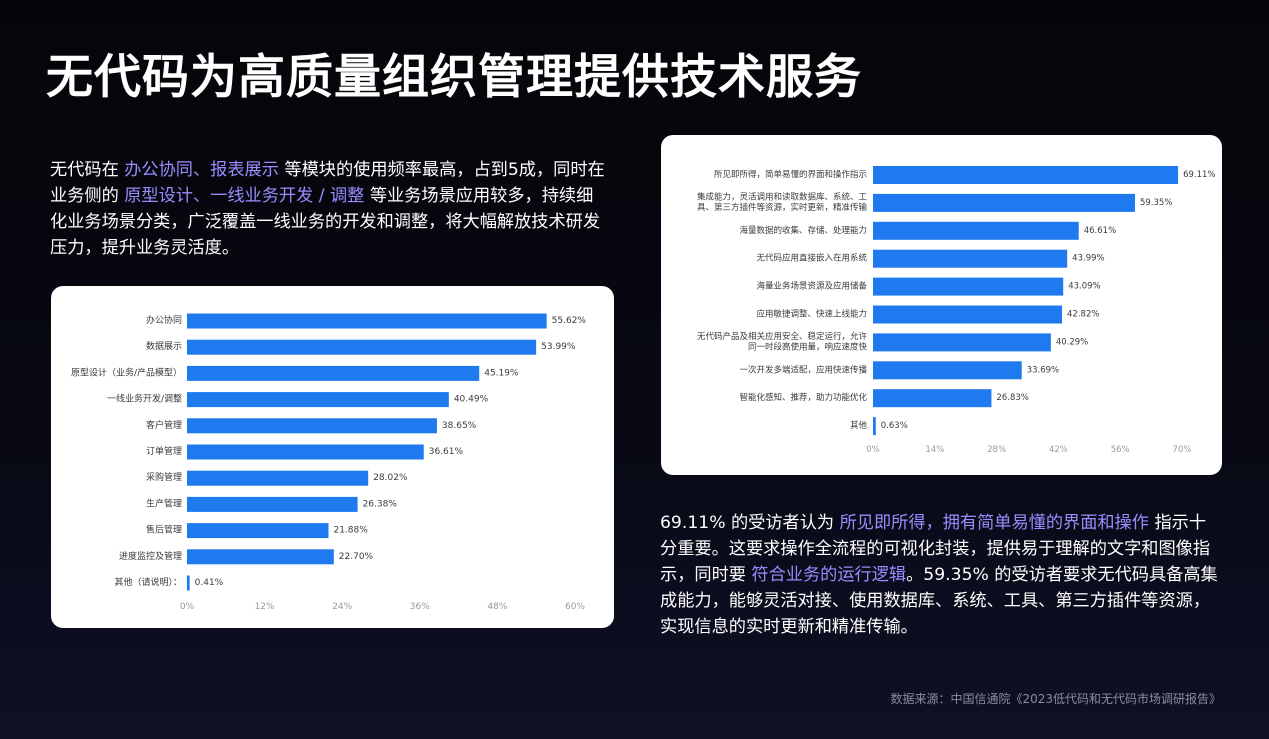 The height and width of the screenshot is (739, 1269). I want to click on category-label: 所见即所得，简单易懂的界面和操作指示, so click(790, 174).